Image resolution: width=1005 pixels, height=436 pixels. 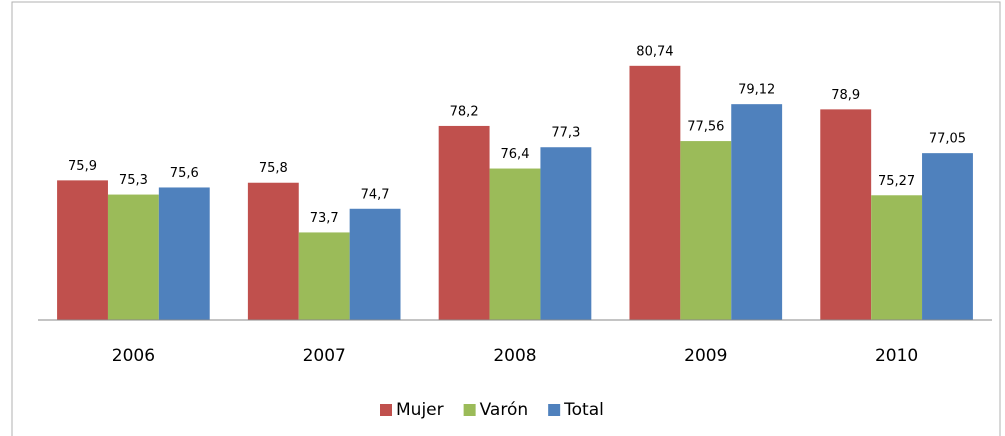 I want to click on data-label: 75,27, so click(x=896, y=181).